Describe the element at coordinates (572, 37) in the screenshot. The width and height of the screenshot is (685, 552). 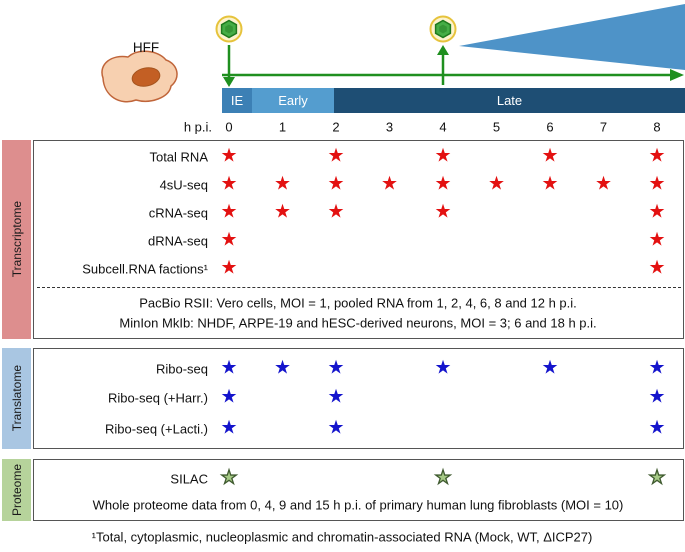
I see `virus-spread-wedge` at that location.